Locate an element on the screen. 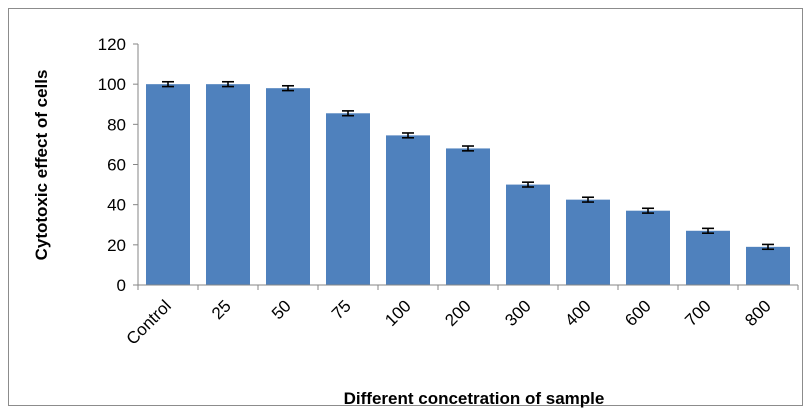  y-tick-label: 120 is located at coordinates (112, 44).